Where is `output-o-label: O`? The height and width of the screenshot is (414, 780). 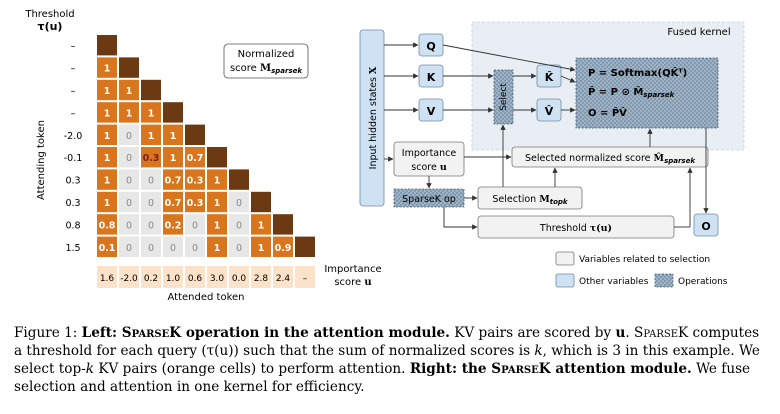
output-o-label: O is located at coordinates (705, 226).